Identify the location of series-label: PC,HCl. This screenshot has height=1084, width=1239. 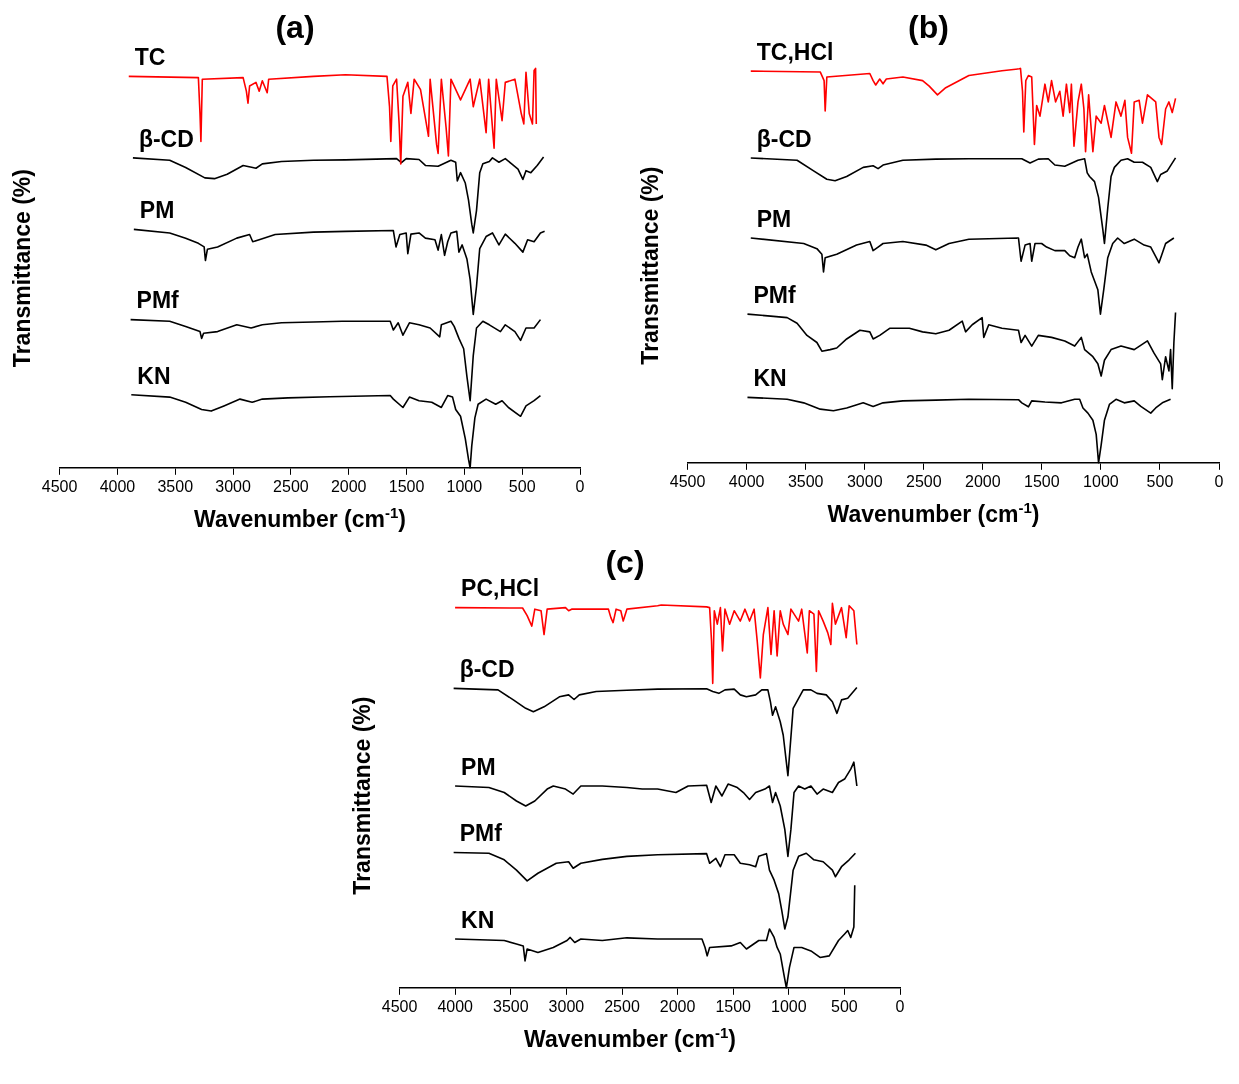
(500, 588).